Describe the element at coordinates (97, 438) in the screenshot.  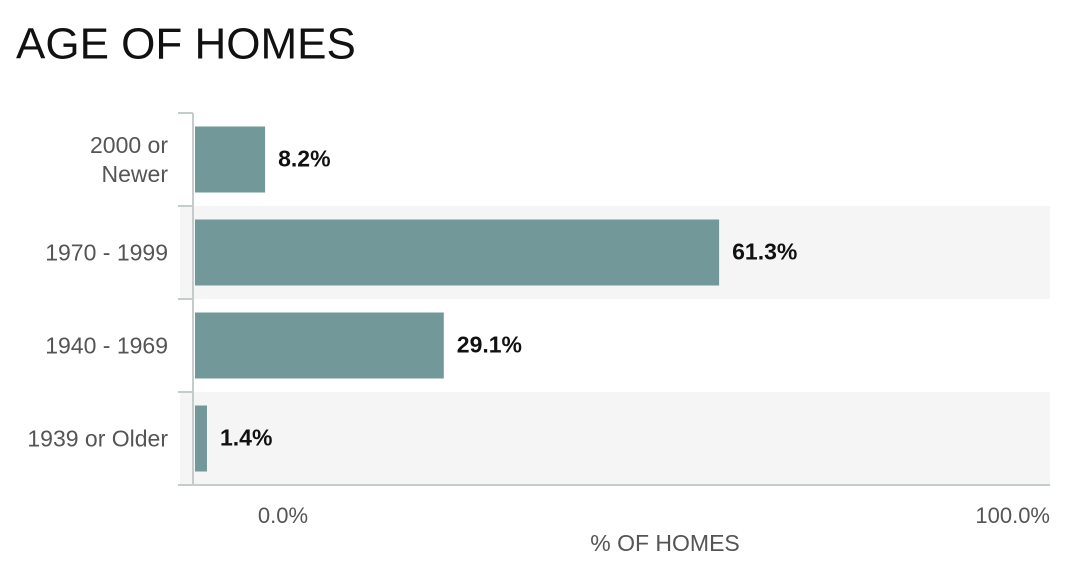
I see `y-tick-label: 1939 or Older` at that location.